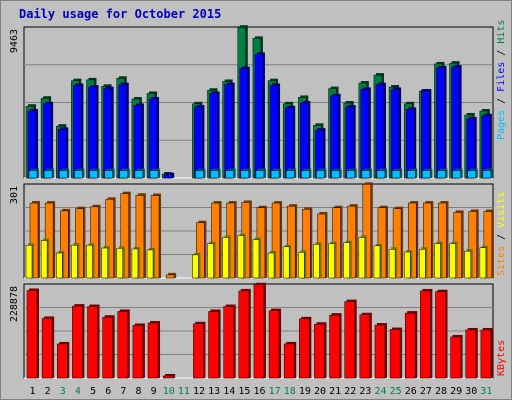  What do you see at coordinates (411, 391) in the screenshot?
I see `x-tick-label: 26` at bounding box center [411, 391].